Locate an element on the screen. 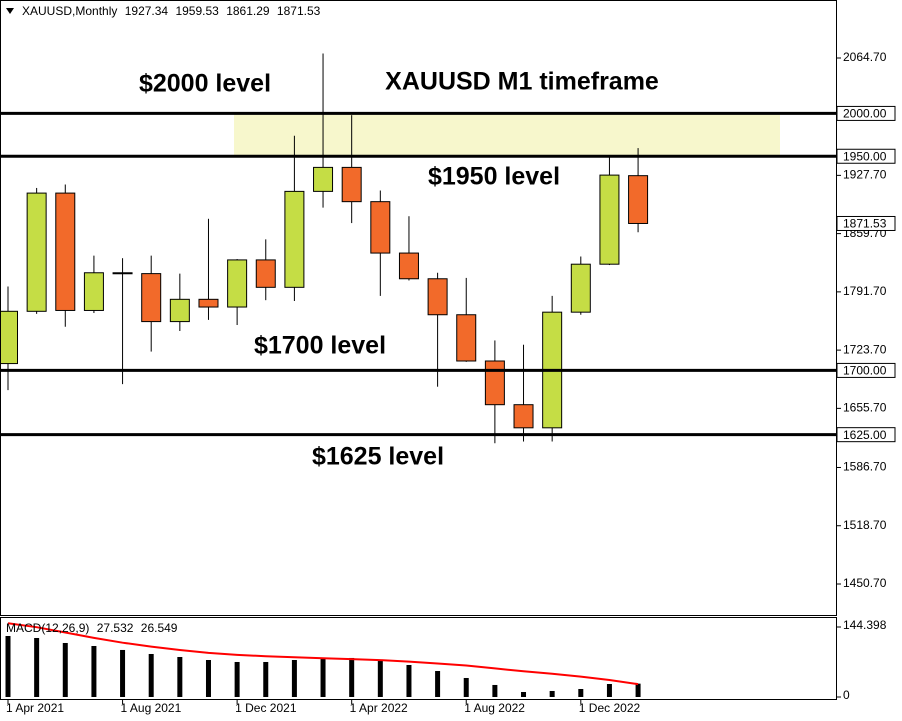 This screenshot has width=902, height=721. low: 1861.29 is located at coordinates (248, 11).